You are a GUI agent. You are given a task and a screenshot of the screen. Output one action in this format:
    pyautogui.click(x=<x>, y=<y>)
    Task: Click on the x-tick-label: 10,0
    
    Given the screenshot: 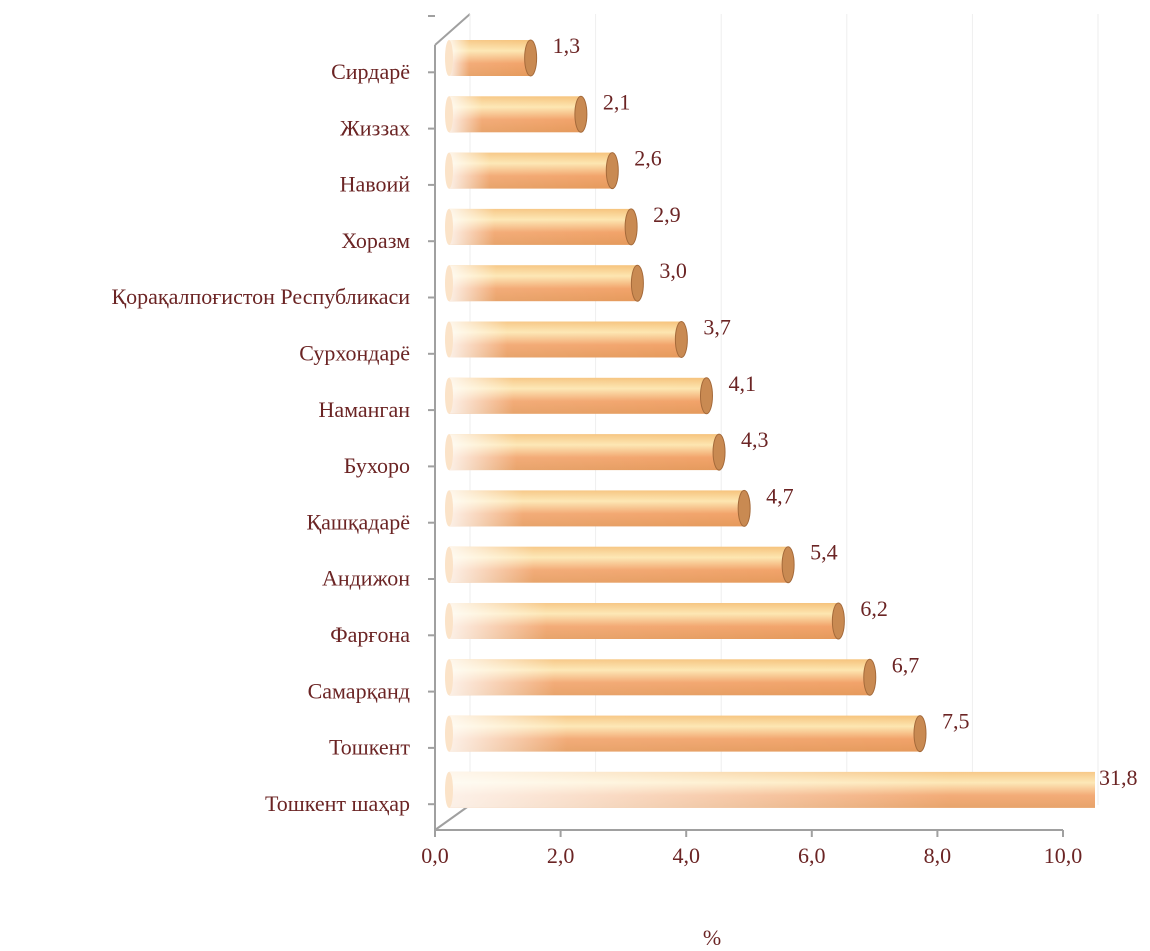 What is the action you would take?
    pyautogui.click(x=1063, y=855)
    